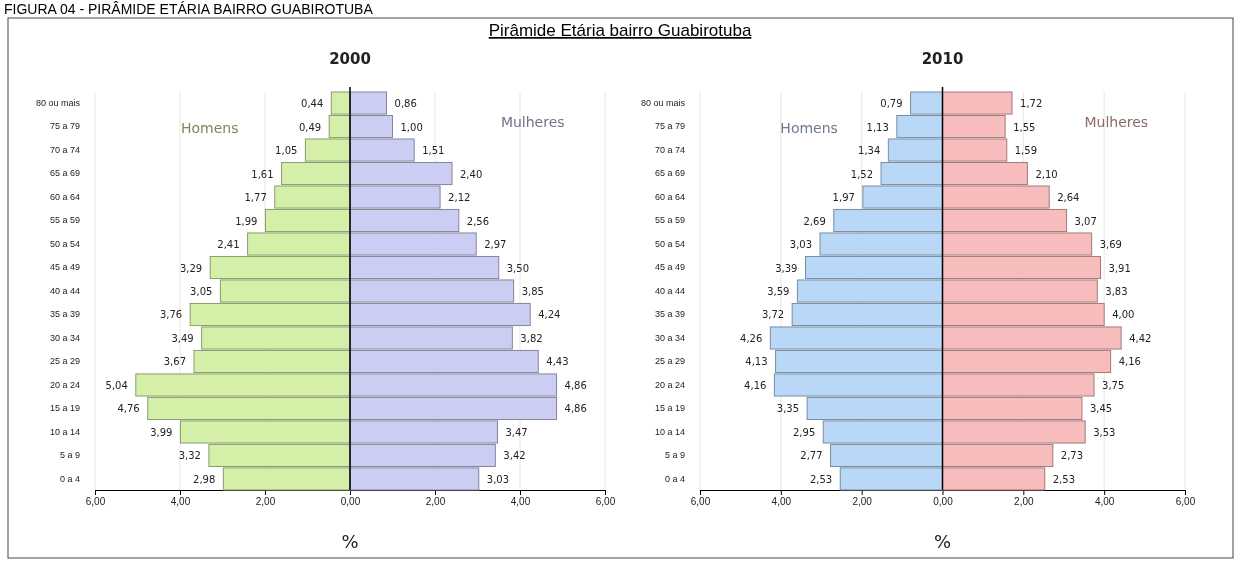 This screenshot has height=563, width=1240. What do you see at coordinates (1031, 104) in the screenshot?
I see `data-label: 1,72` at bounding box center [1031, 104].